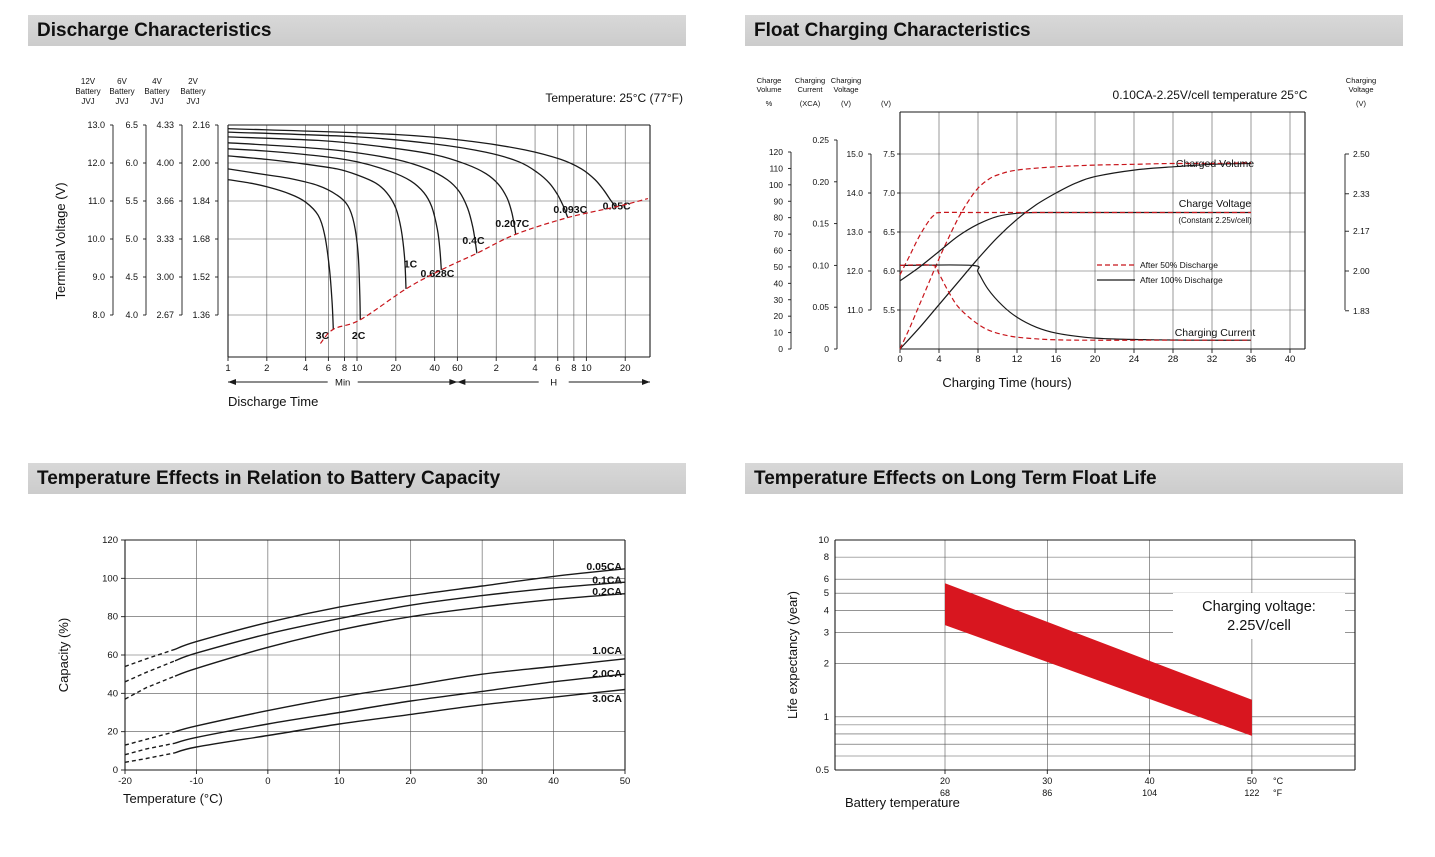  Describe the element at coordinates (779, 201) in the screenshot. I see `svg-text: 90` at that location.